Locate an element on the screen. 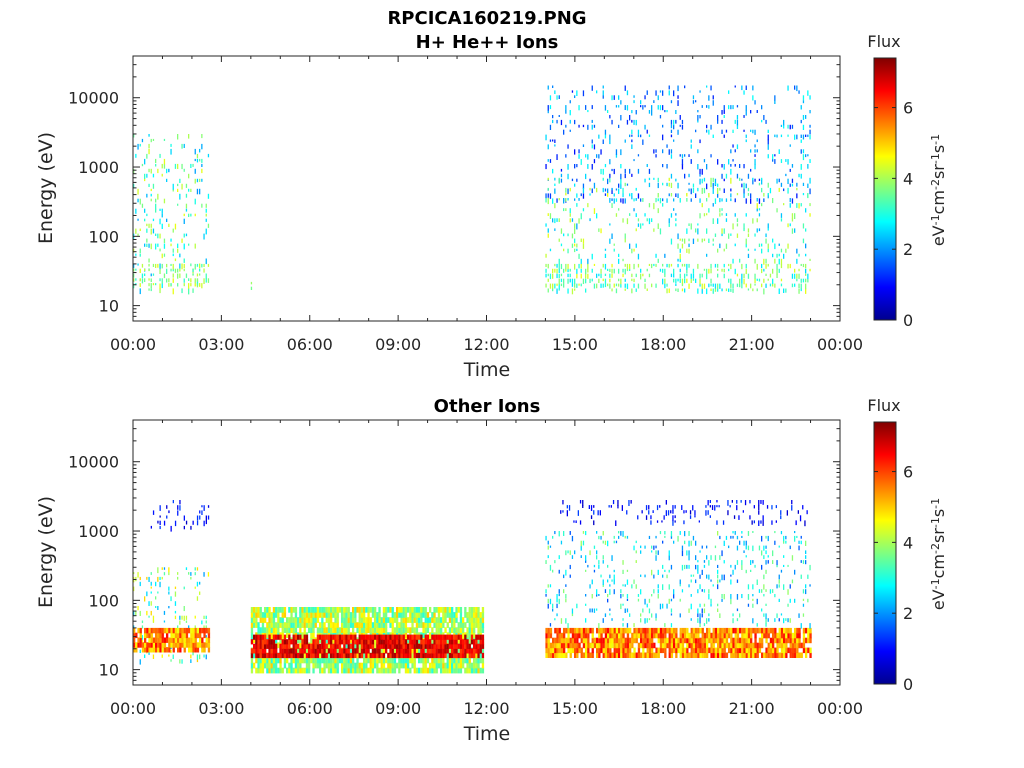  x-tick-label: 00:00 is located at coordinates (133, 708).